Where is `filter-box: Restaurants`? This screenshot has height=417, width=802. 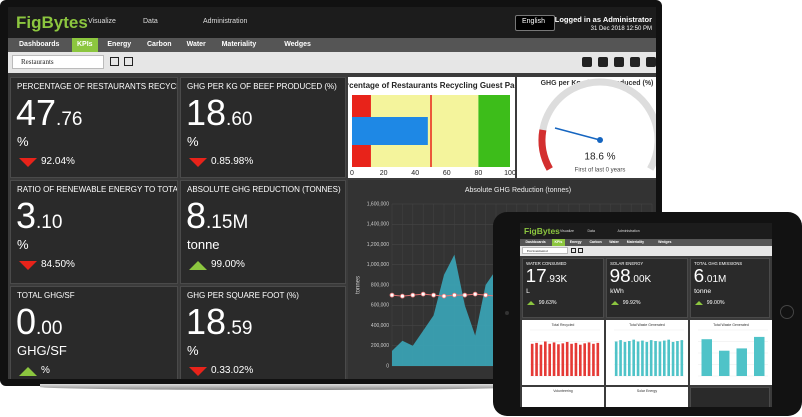 filter-box: Restaurants is located at coordinates (58, 62).